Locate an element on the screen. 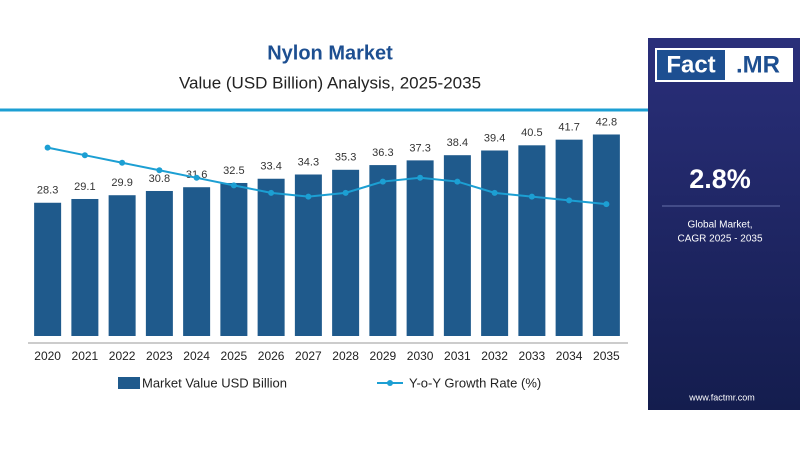  x-tick-label: 2022 is located at coordinates (122, 356).